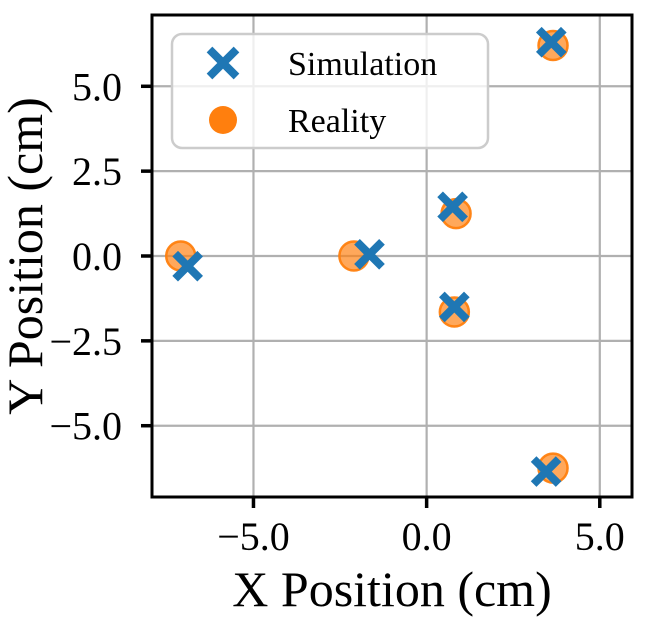 The width and height of the screenshot is (649, 622). I want to click on x-marker-icon, so click(223, 63).